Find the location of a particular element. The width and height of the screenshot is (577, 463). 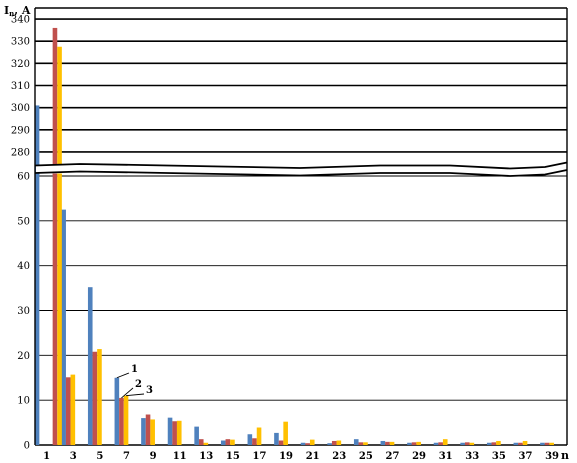

bar-series-2-n37 is located at coordinates (520, 443).